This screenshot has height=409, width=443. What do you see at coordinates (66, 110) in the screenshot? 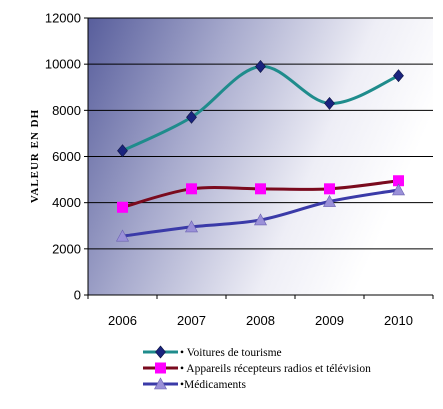
I see `y-tick-label: 8000` at bounding box center [66, 110].